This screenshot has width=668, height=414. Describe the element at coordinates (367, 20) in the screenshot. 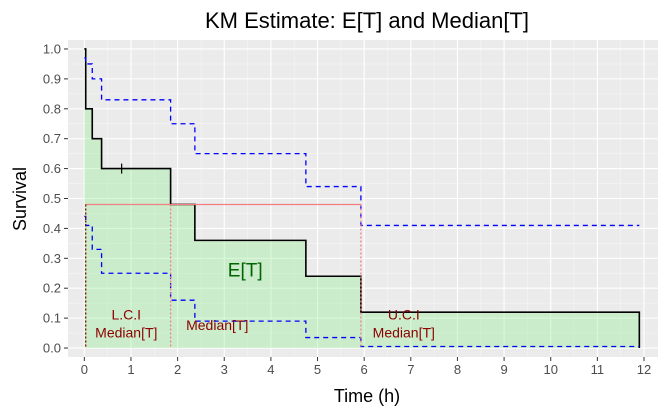

I see `chart-title: KM Estimate: E[T] and Median[T]` at that location.